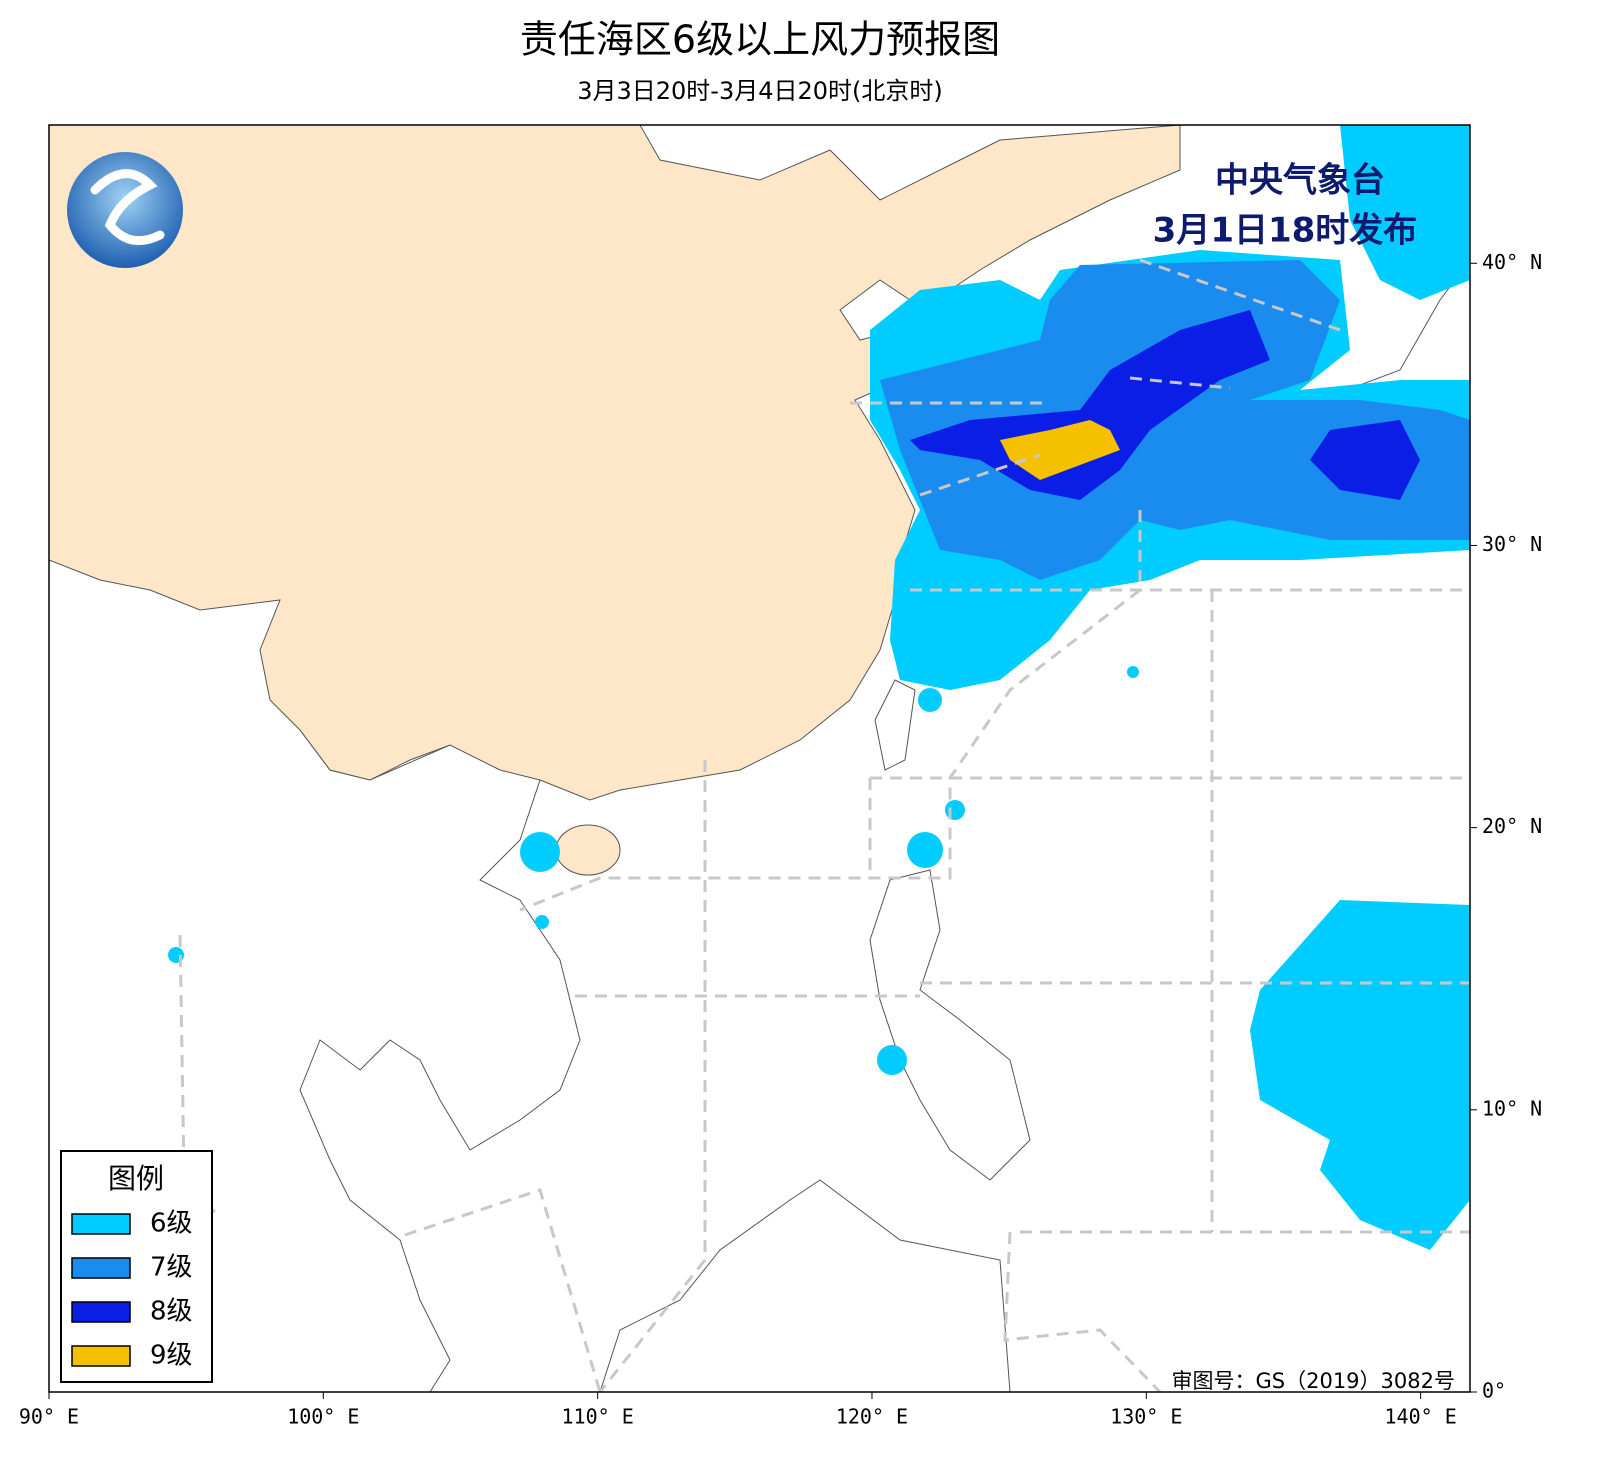 The image size is (1598, 1476). What do you see at coordinates (760, 40) in the screenshot?
I see `title: 责任海区6级以上风力预报图` at bounding box center [760, 40].